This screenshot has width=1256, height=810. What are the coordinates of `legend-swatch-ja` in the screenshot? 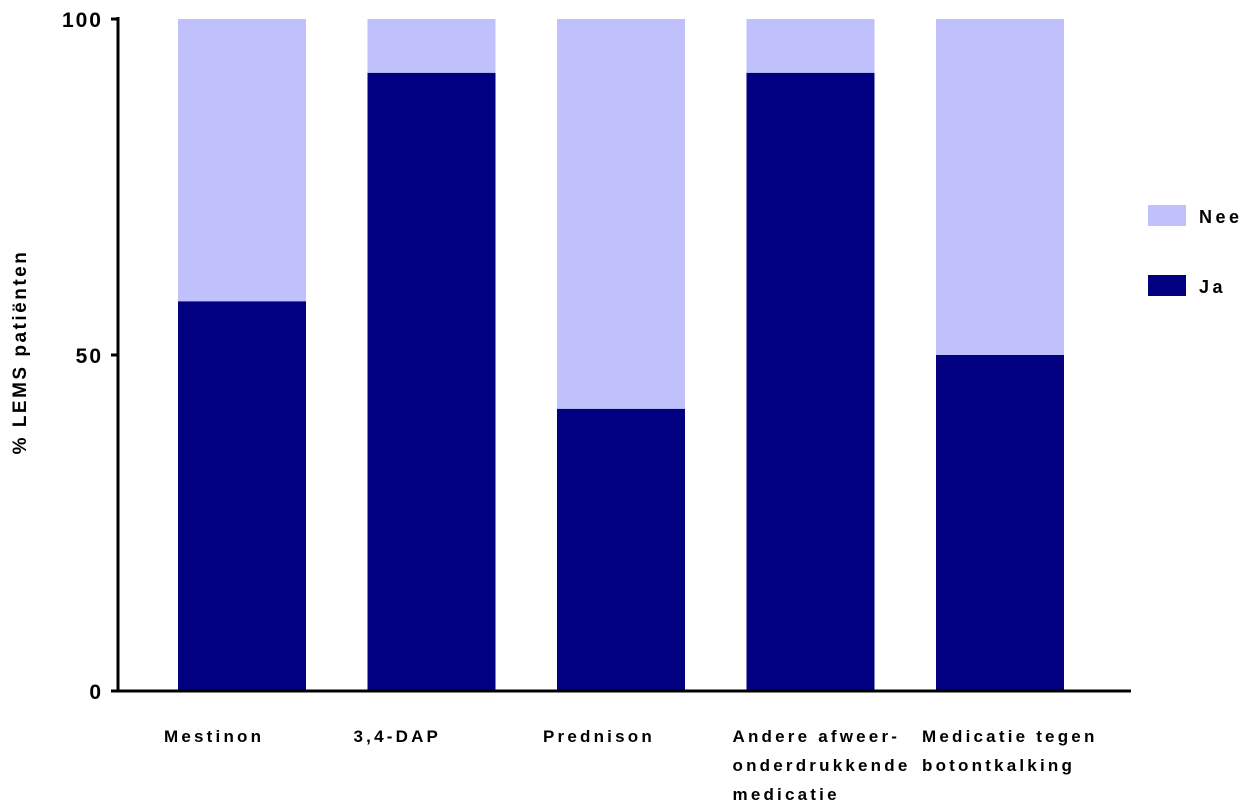 It's located at (1167, 285).